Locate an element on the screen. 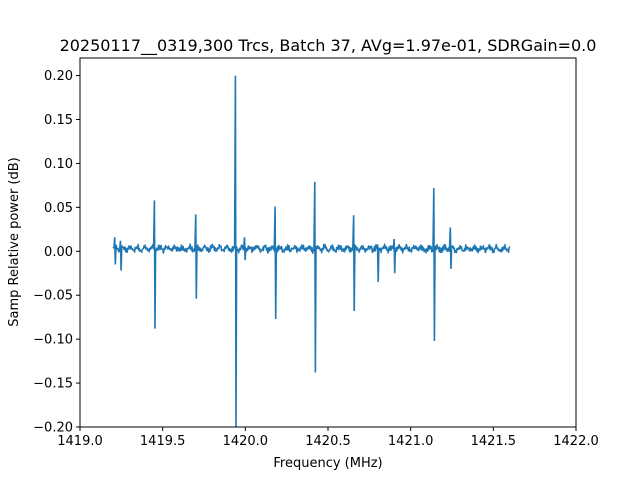  y-tick-label: 0.10 is located at coordinates (58, 164).